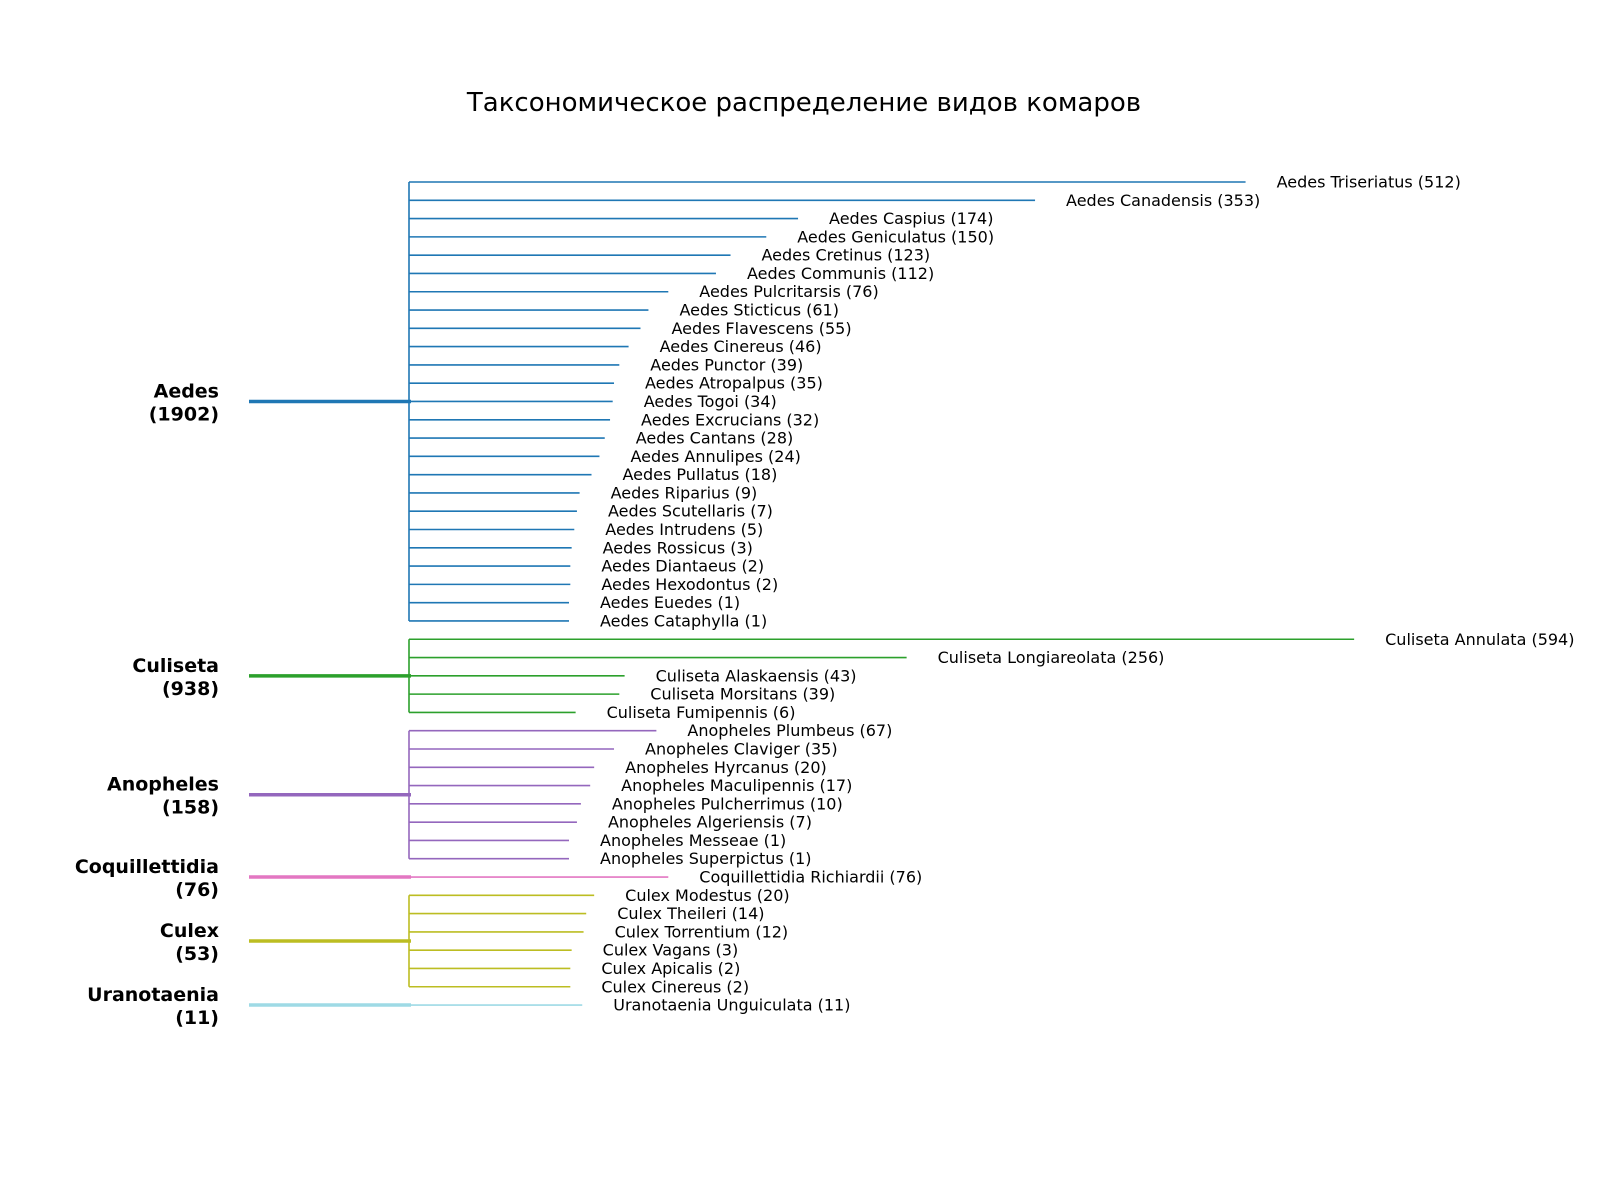 This screenshot has height=1200, width=1600. What do you see at coordinates (1479, 639) in the screenshot?
I see `species-label: Culiseta Annulata (594)` at bounding box center [1479, 639].